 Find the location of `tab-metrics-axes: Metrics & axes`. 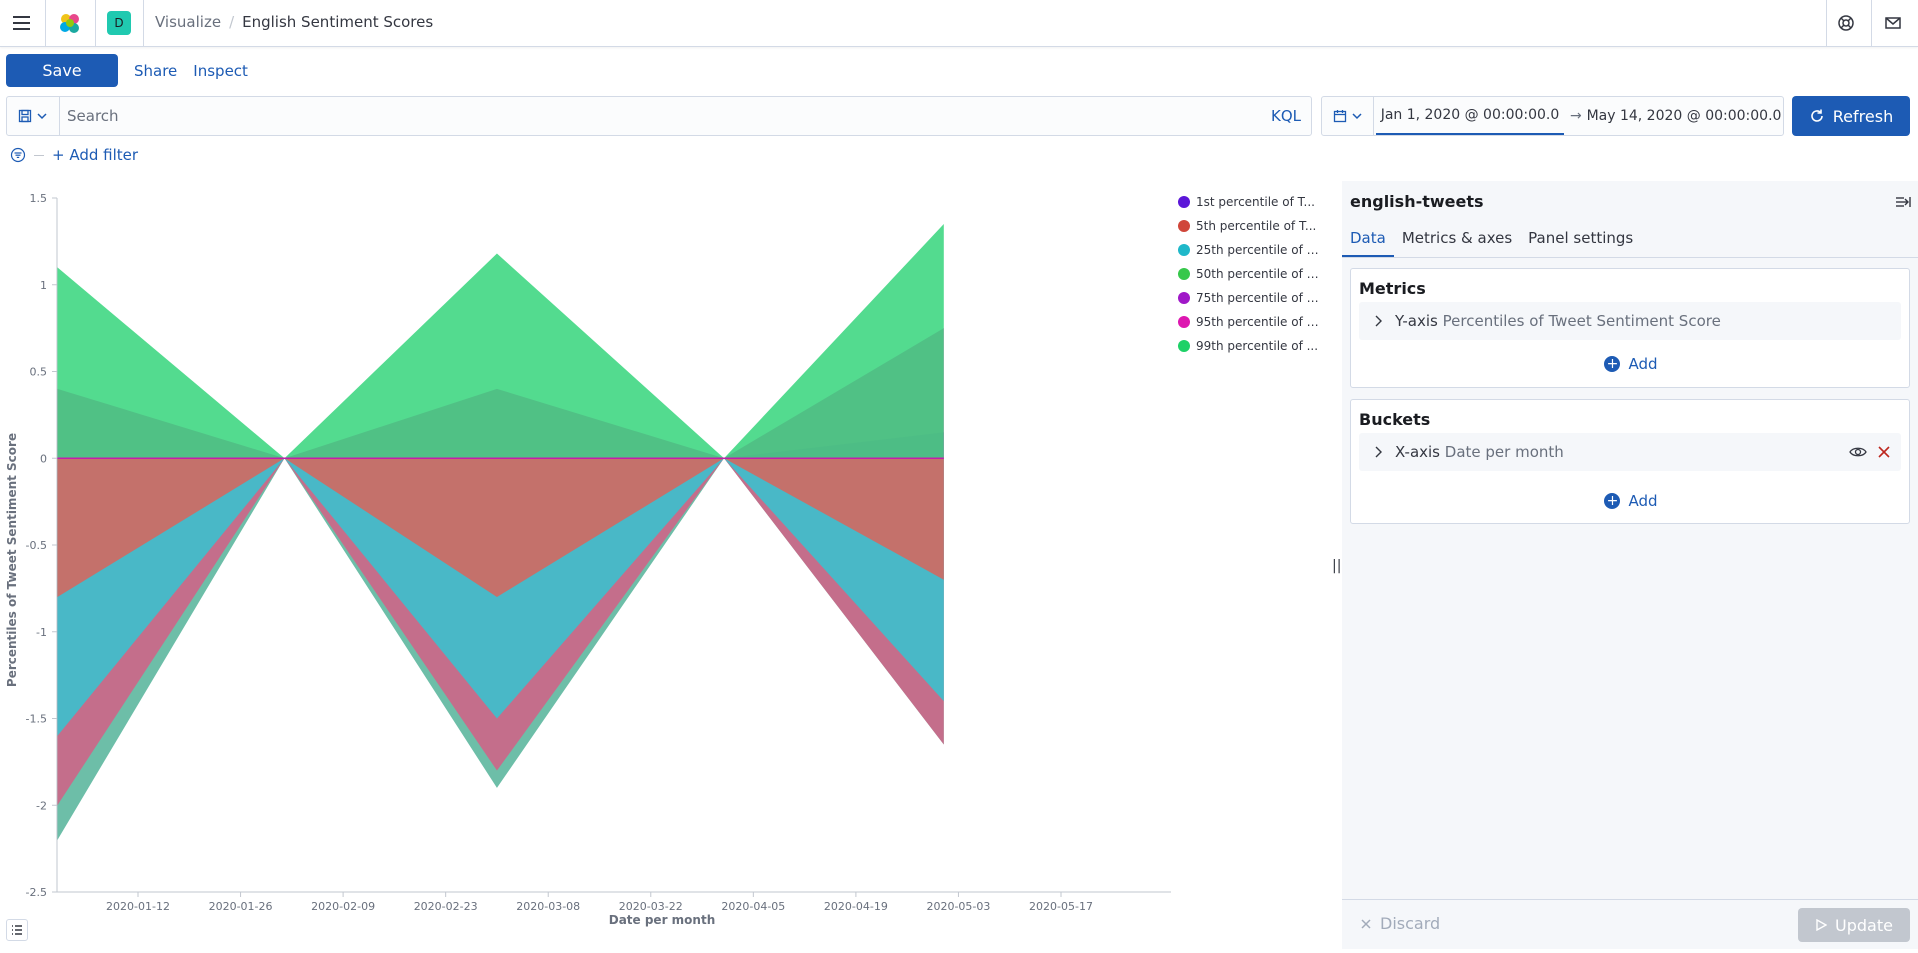

tab-metrics-axes: Metrics & axes is located at coordinates (1457, 238).